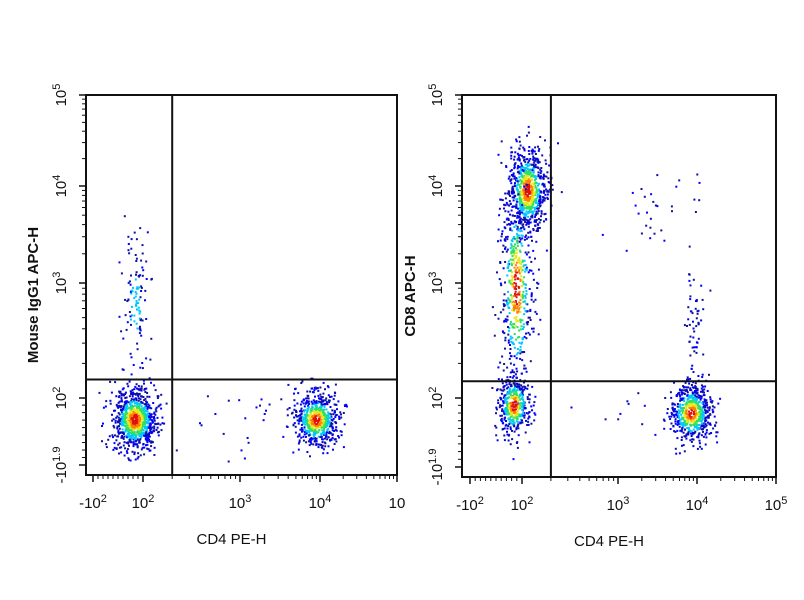 This screenshot has width=804, height=600. Describe the element at coordinates (93, 502) in the screenshot. I see `x-tick-label: -102` at that location.